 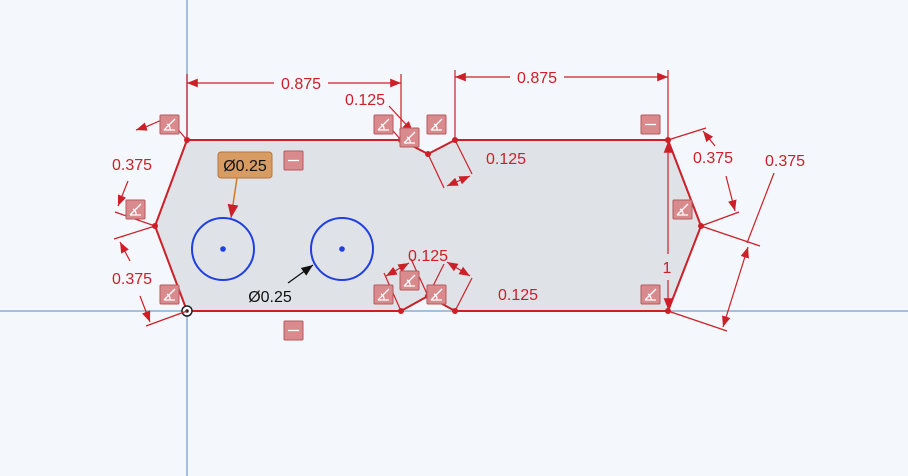 I want to click on dimension-top-right-width: 0.875, so click(x=537, y=78).